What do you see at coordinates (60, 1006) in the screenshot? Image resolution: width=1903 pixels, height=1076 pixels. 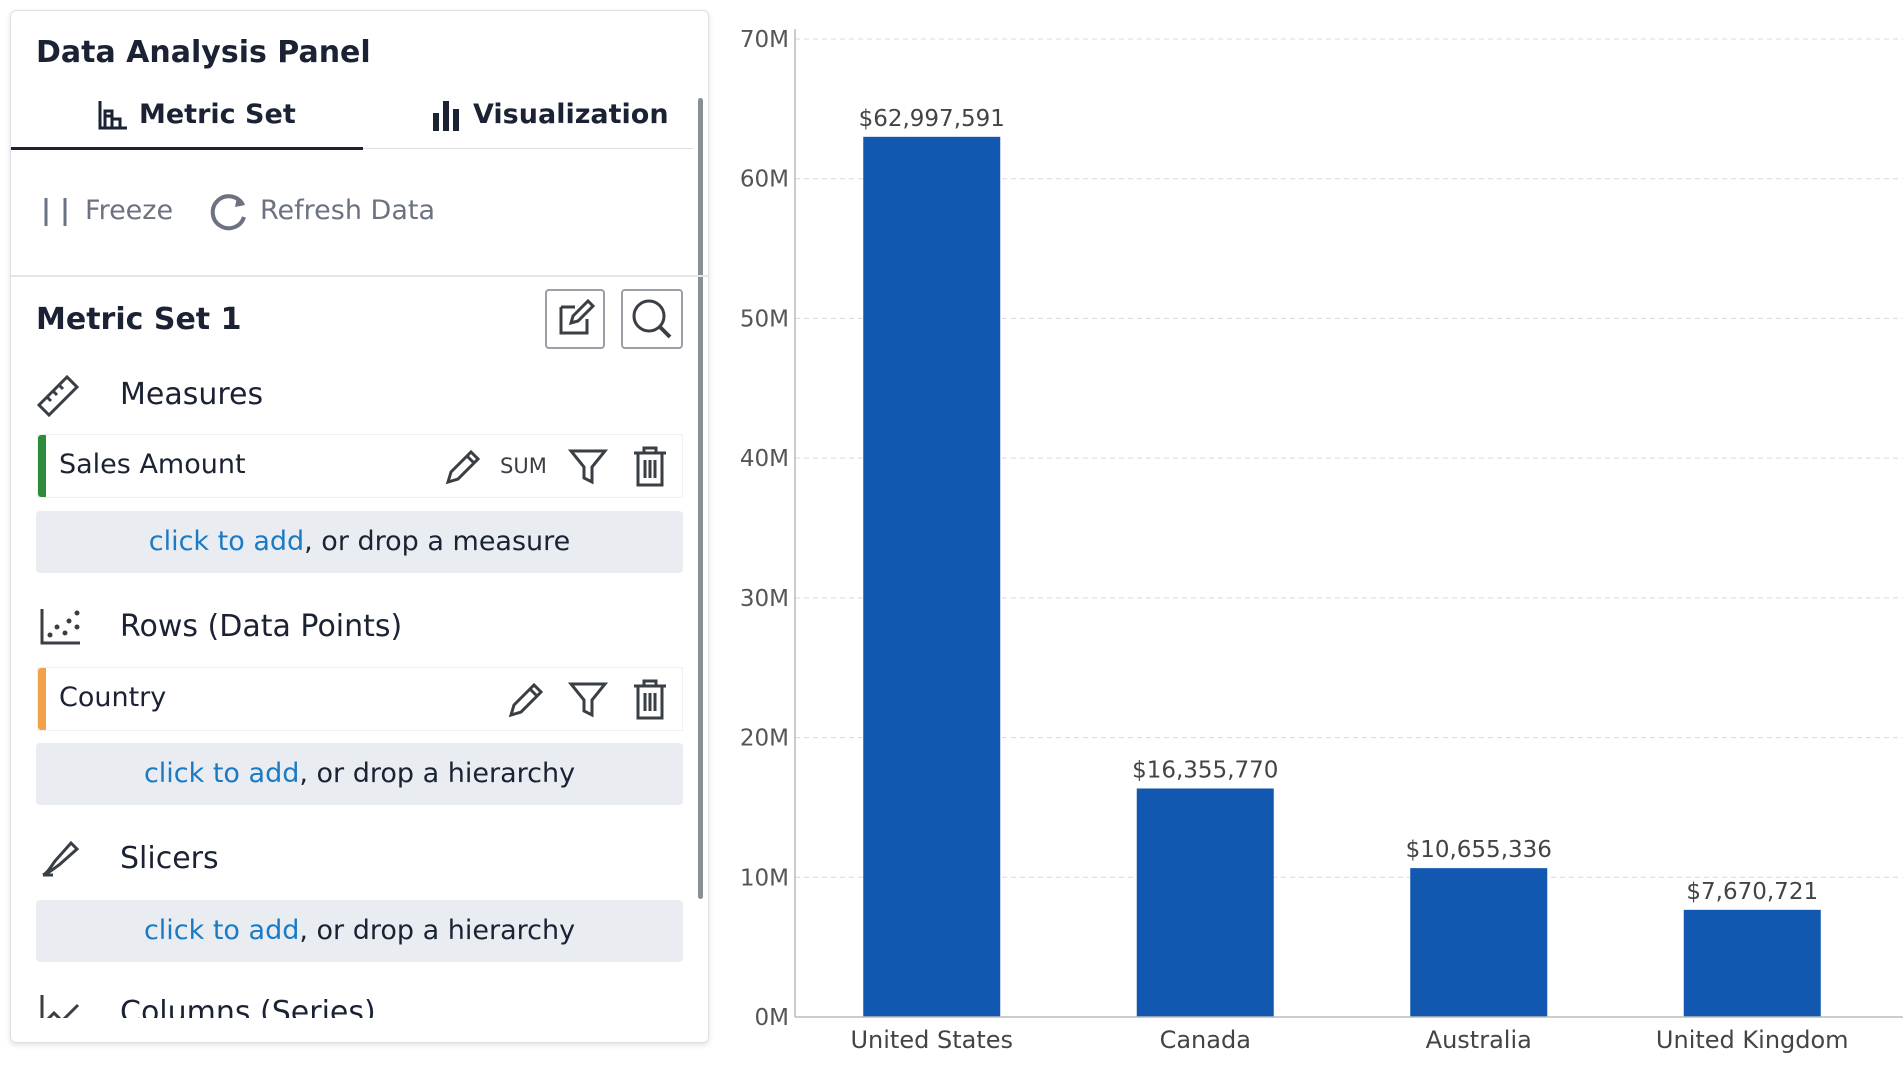 I see `columns-icon` at bounding box center [60, 1006].